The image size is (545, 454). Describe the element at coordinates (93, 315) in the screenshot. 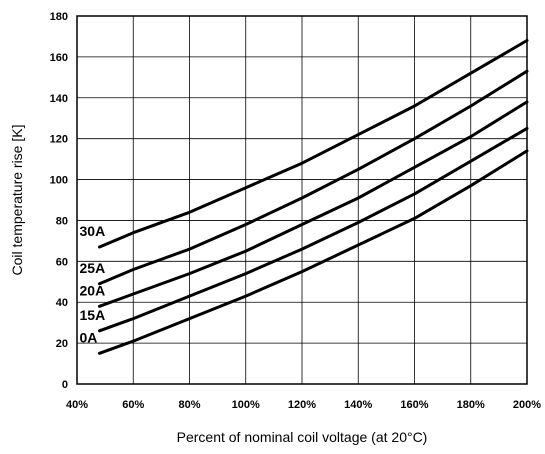

I see `series-label-15a: 15A` at that location.